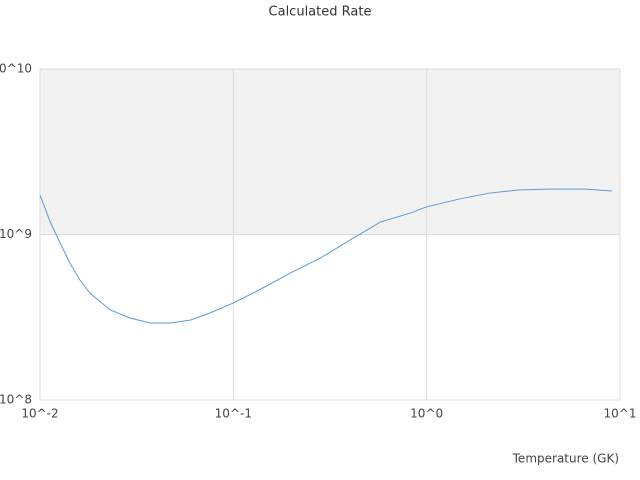  What do you see at coordinates (39, 414) in the screenshot?
I see `x-tick-label: 10^-2` at bounding box center [39, 414].